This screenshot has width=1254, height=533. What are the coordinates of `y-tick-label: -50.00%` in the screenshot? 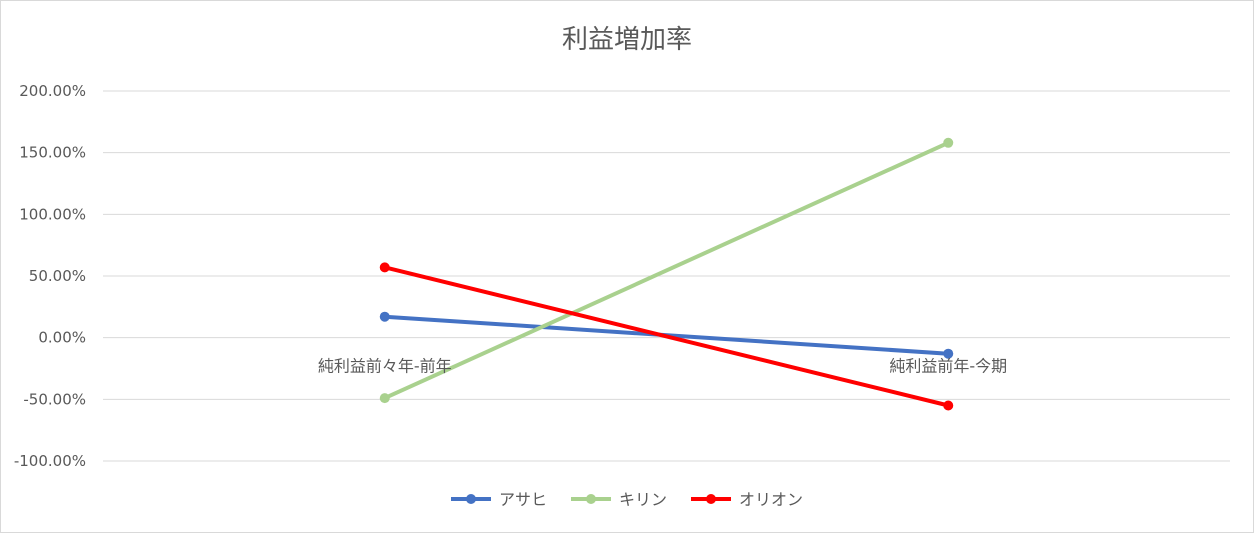 It's located at (54, 399).